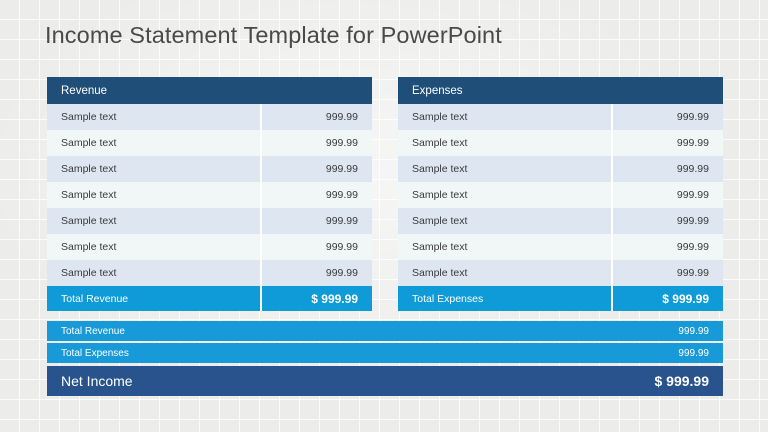  Describe the element at coordinates (209, 298) in the screenshot. I see `revenue-total-row: Total Revenue $ 999.99` at that location.